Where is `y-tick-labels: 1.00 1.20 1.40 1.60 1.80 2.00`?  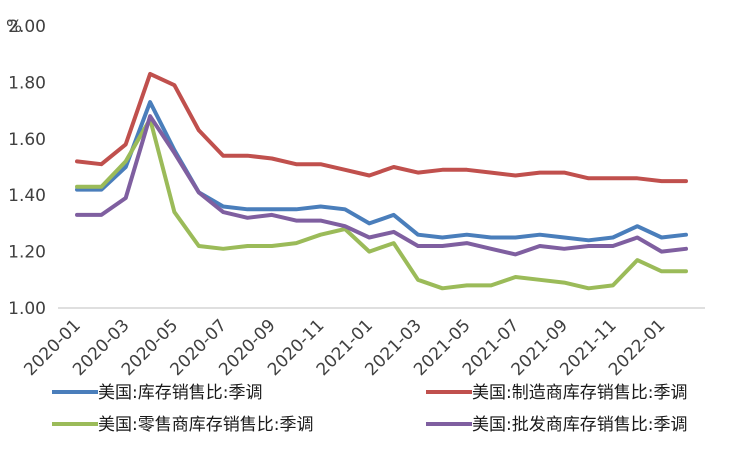 y-tick-labels: 1.00 1.20 1.40 1.60 1.80 2.00 is located at coordinates (27, 168).